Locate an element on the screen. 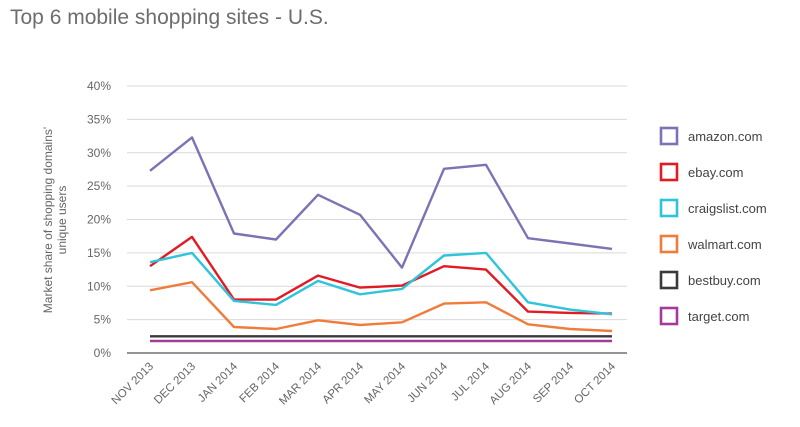 The image size is (800, 427). legend-label: target.com is located at coordinates (718, 316).